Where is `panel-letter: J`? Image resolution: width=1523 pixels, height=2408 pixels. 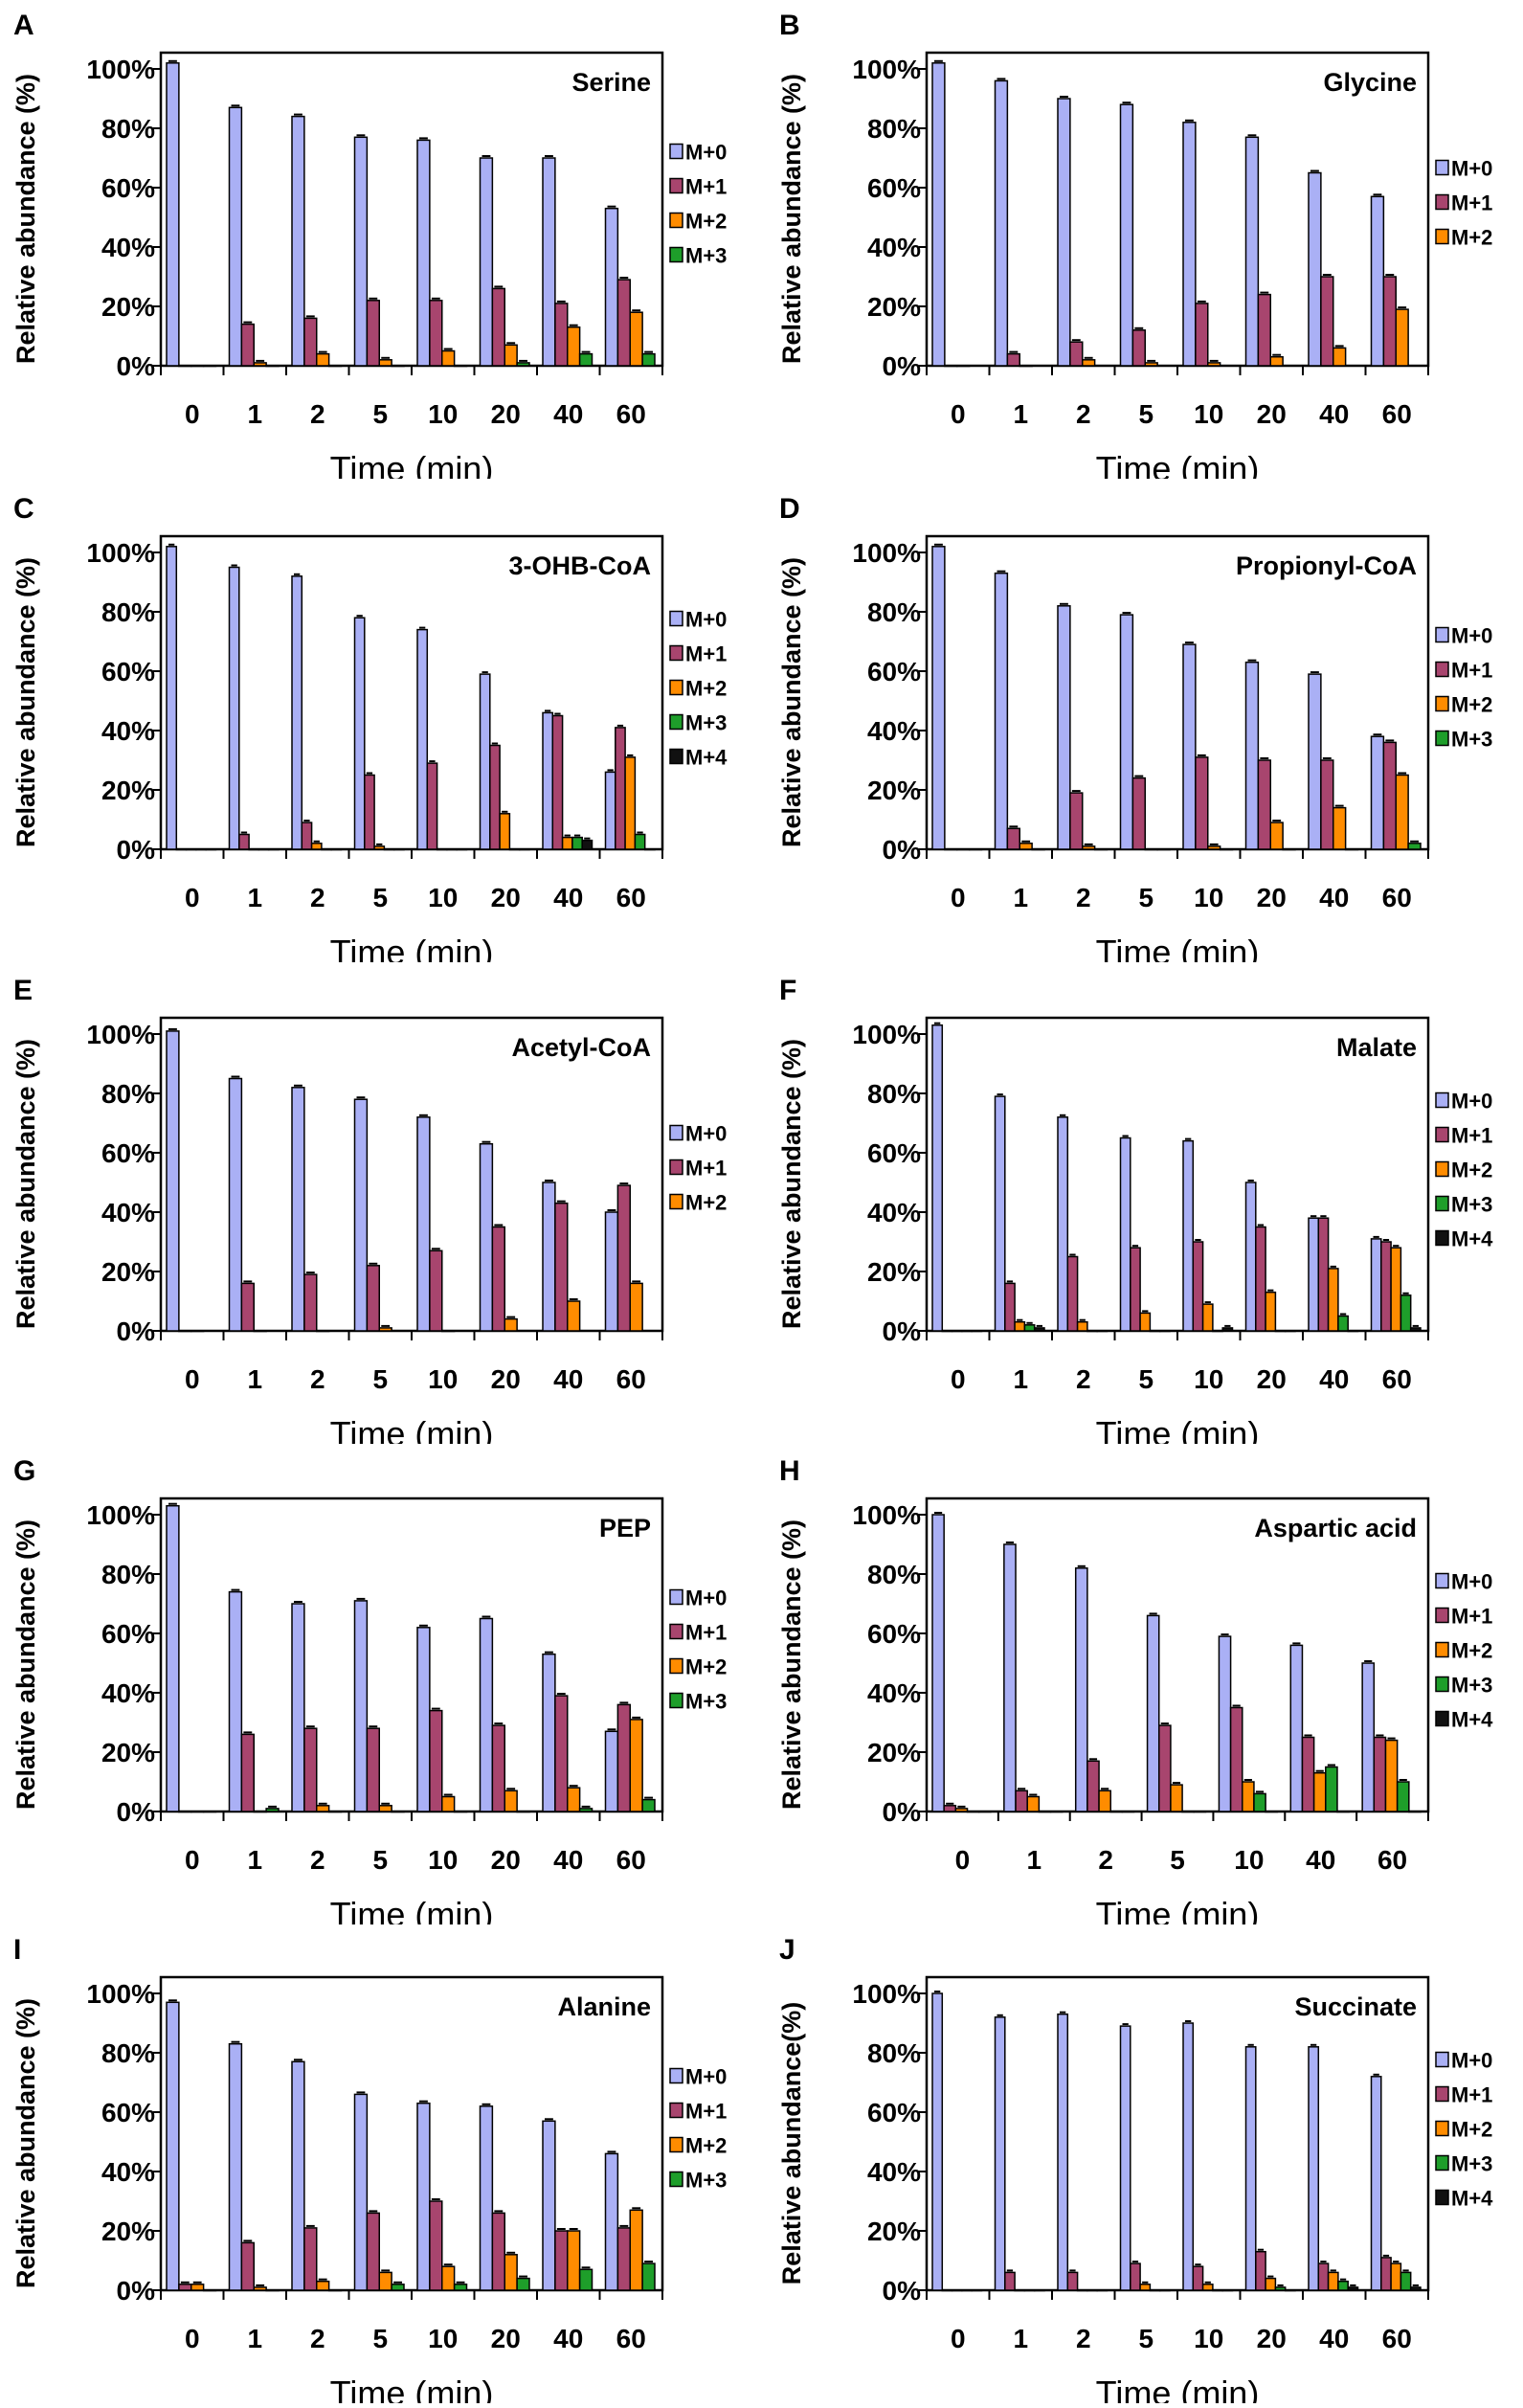 panel-letter: J is located at coordinates (787, 1950).